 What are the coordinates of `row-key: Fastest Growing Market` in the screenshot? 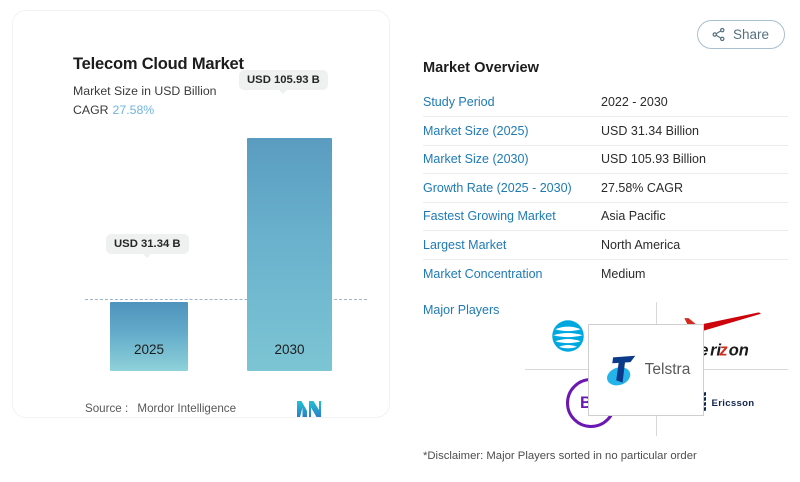 It's located at (512, 216).